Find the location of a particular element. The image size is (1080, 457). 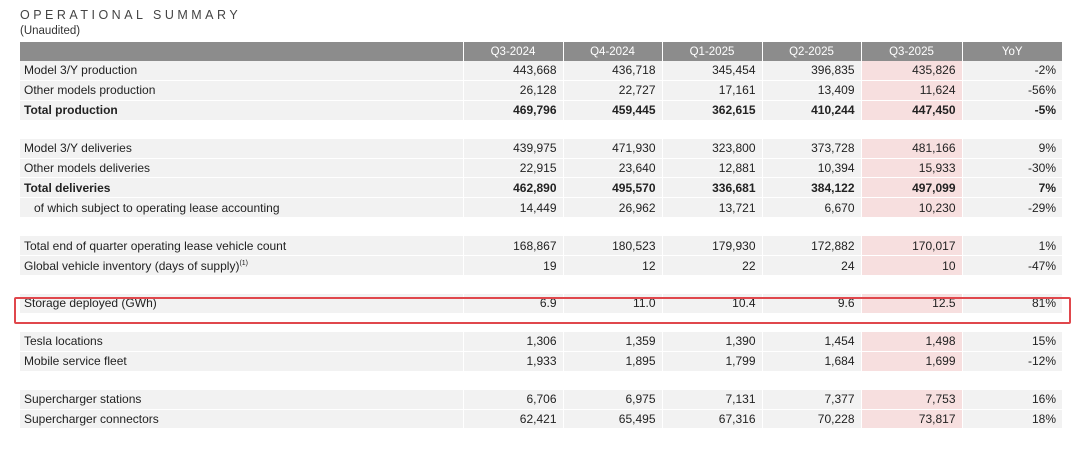

value-cell: 373,728 is located at coordinates (811, 148).